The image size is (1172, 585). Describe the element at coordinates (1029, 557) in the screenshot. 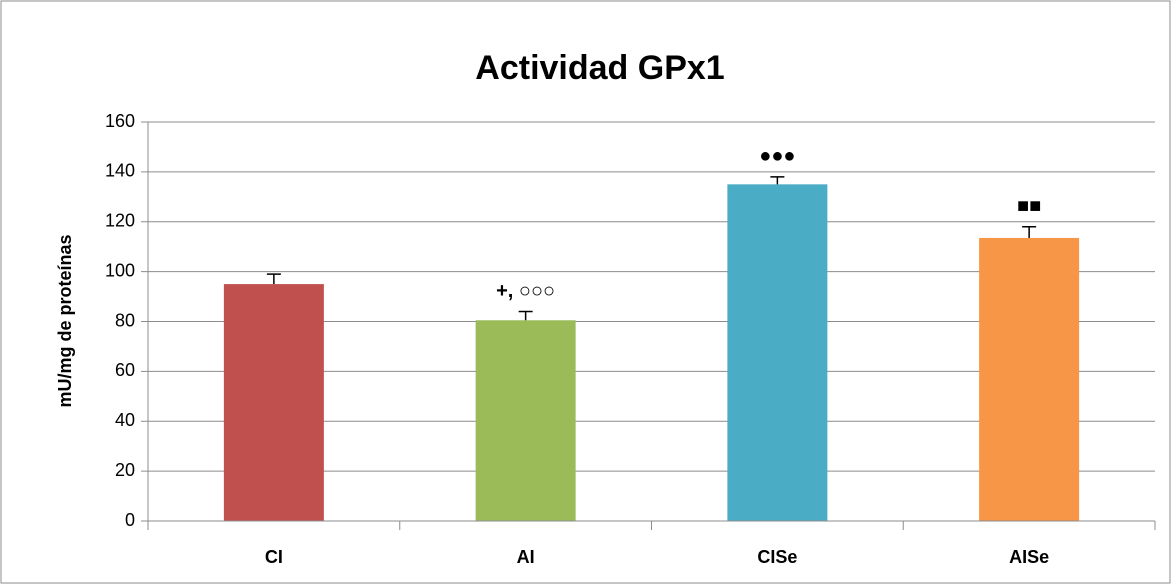

I see `x-tick-label: AISe` at that location.